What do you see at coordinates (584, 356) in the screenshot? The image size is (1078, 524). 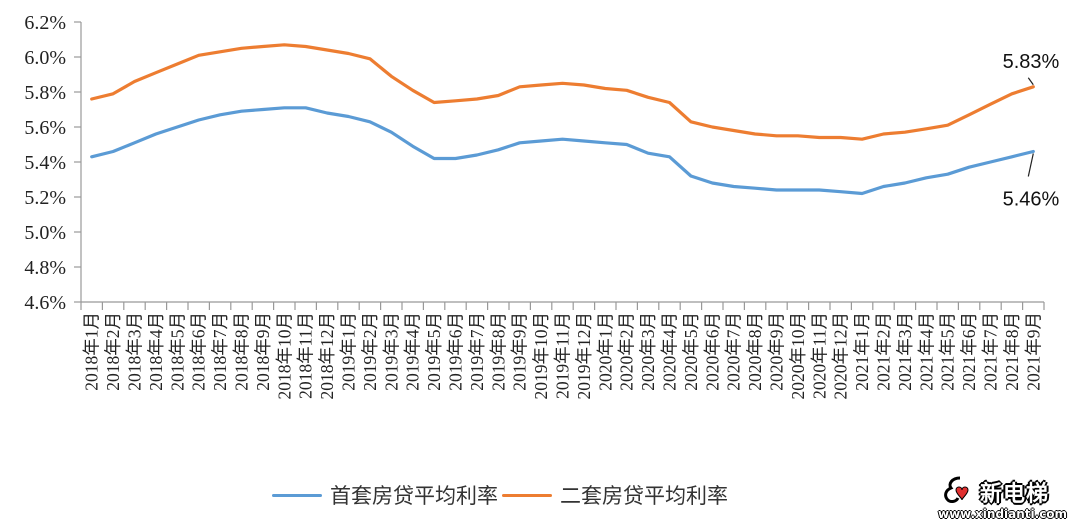 I see `x-tick-label: 2019年12月` at bounding box center [584, 356].